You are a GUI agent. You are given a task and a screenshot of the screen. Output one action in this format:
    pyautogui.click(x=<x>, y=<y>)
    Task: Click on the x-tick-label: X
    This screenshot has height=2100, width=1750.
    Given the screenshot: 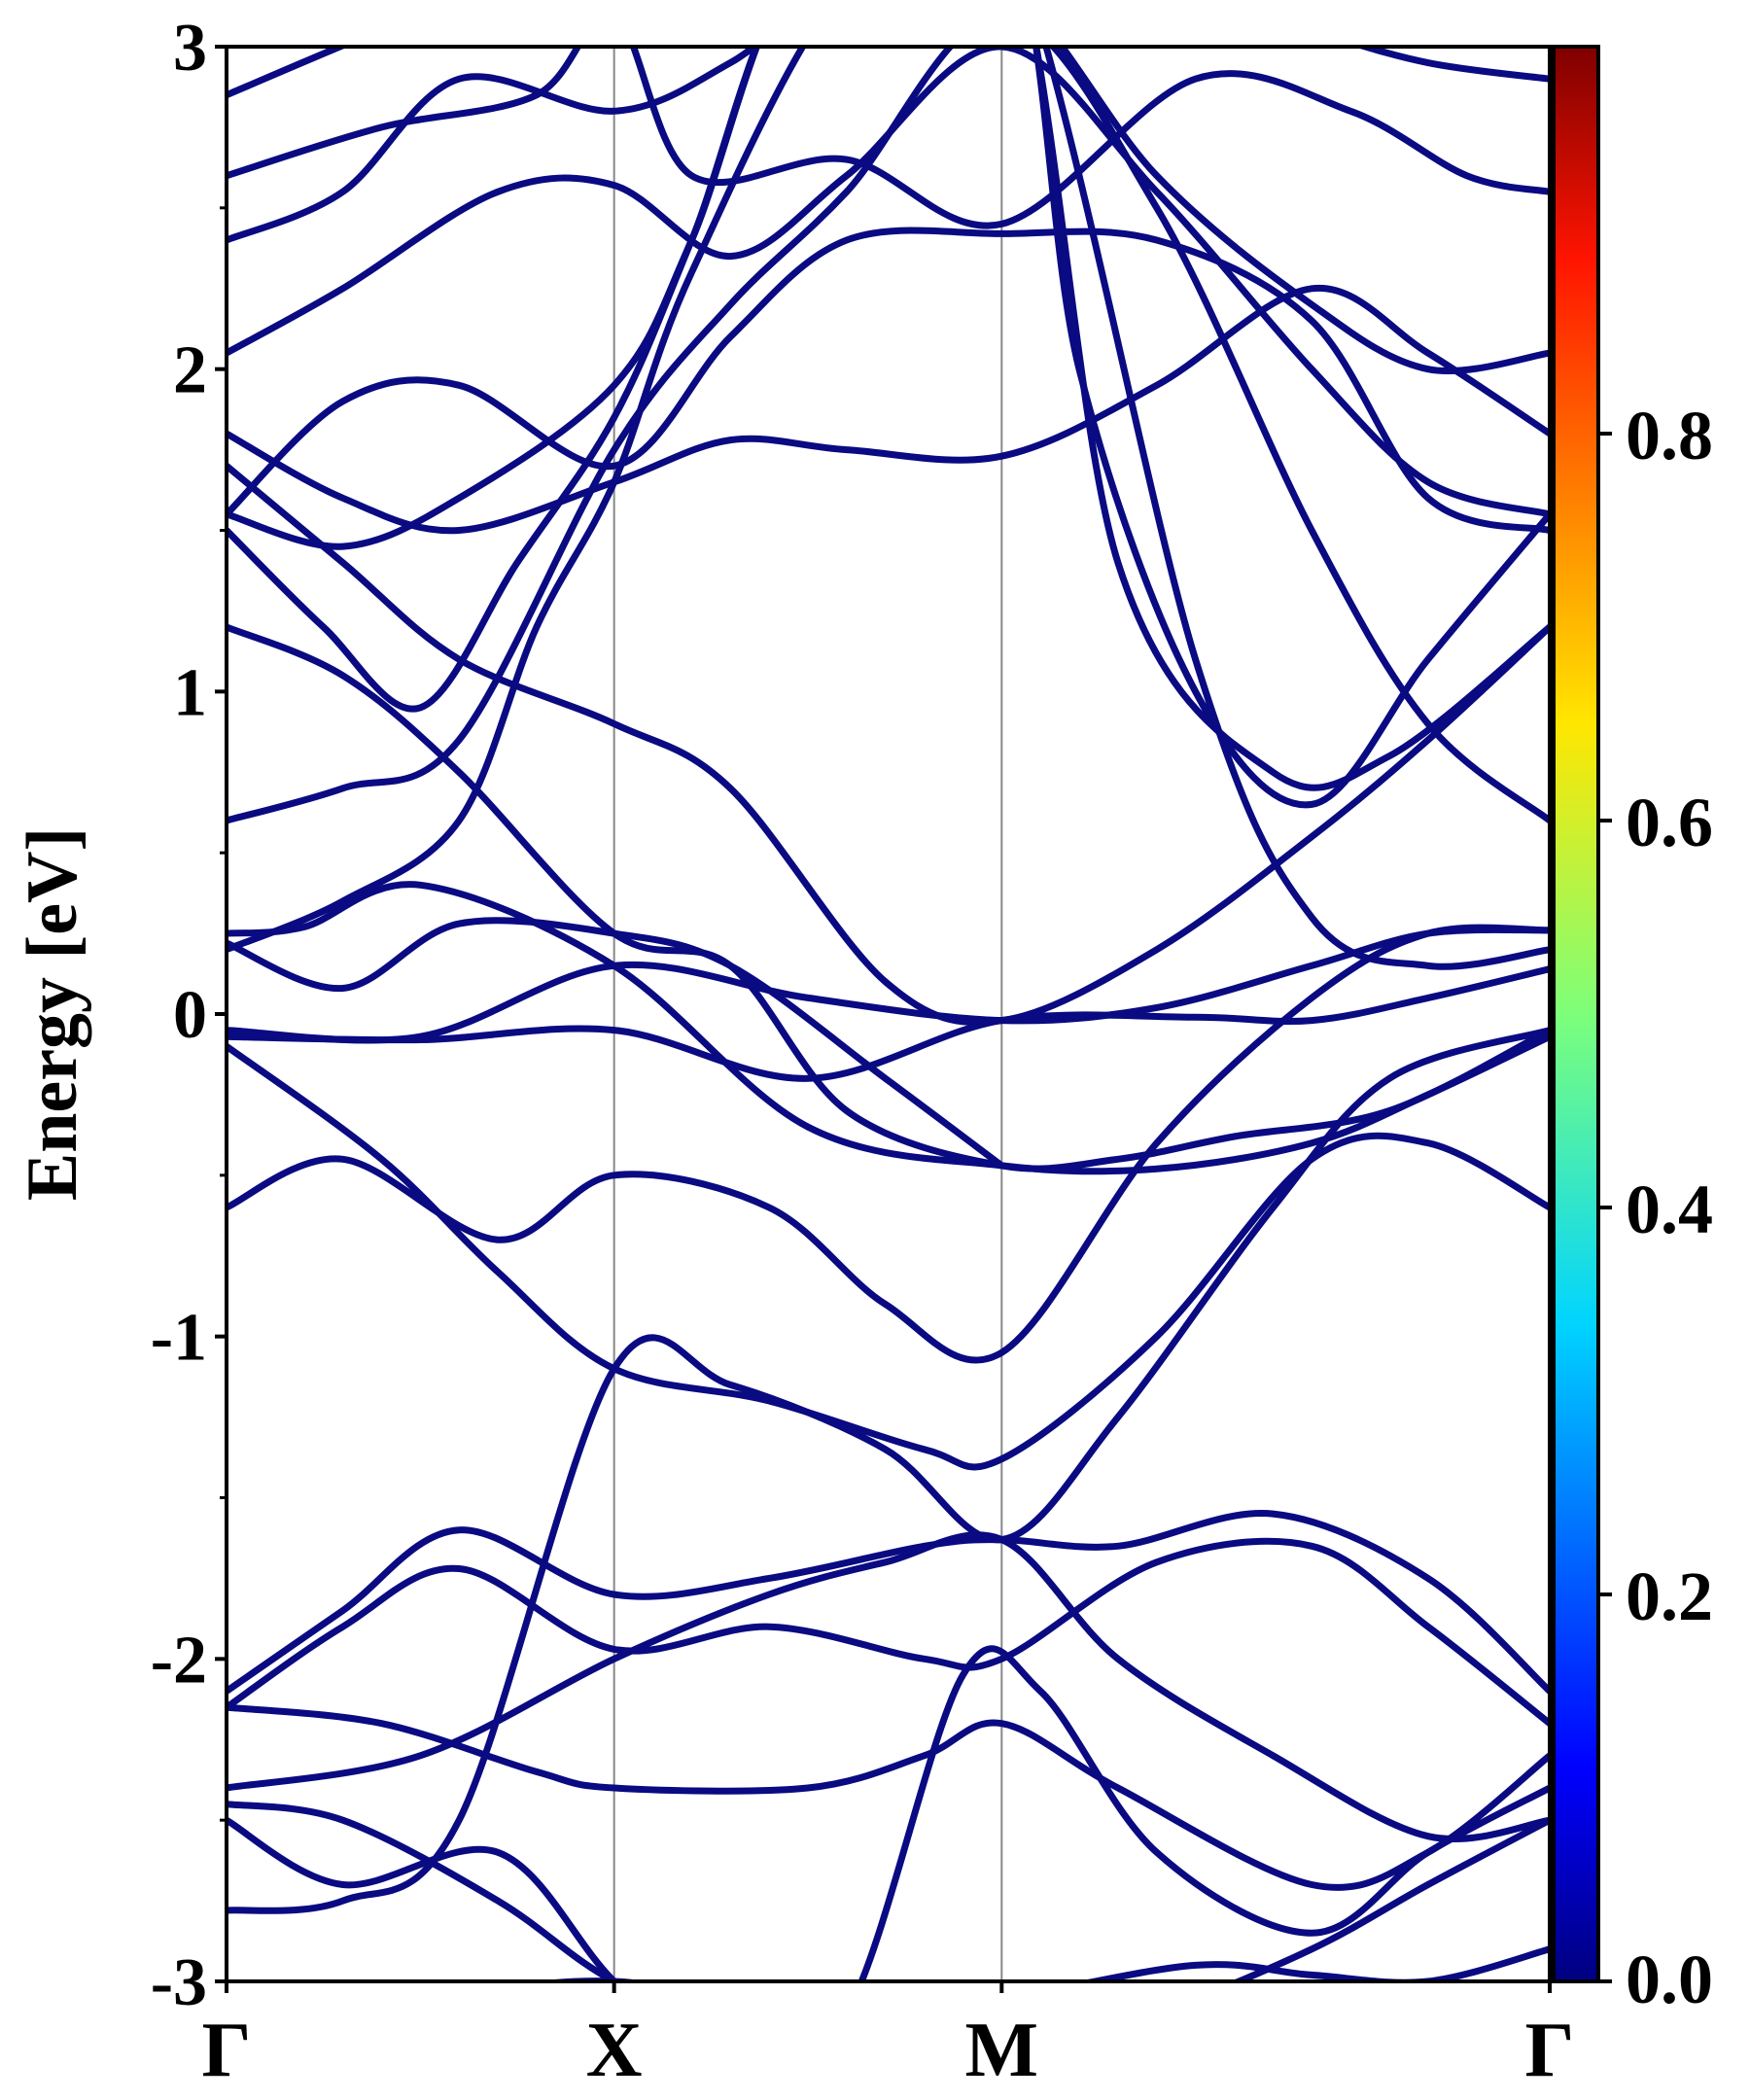 What is the action you would take?
    pyautogui.click(x=614, y=2050)
    